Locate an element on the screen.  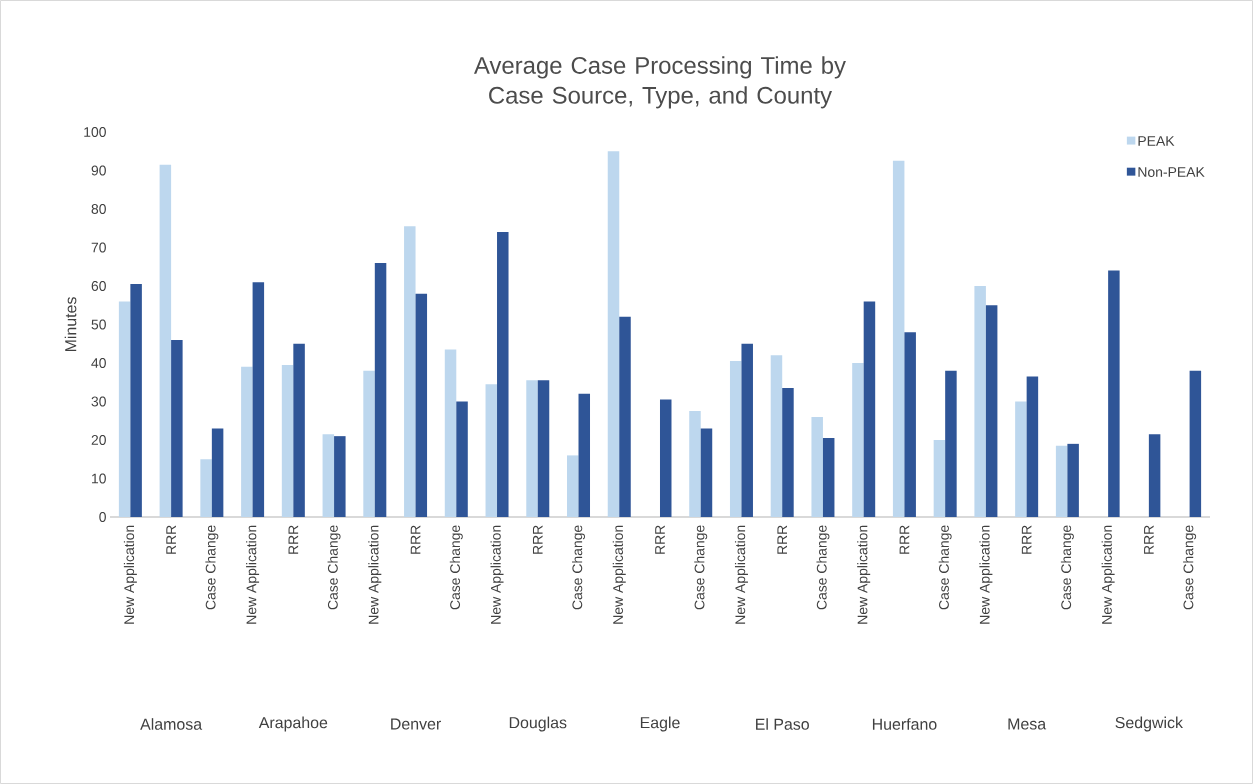
y-tick-label: 0 is located at coordinates (102, 517).